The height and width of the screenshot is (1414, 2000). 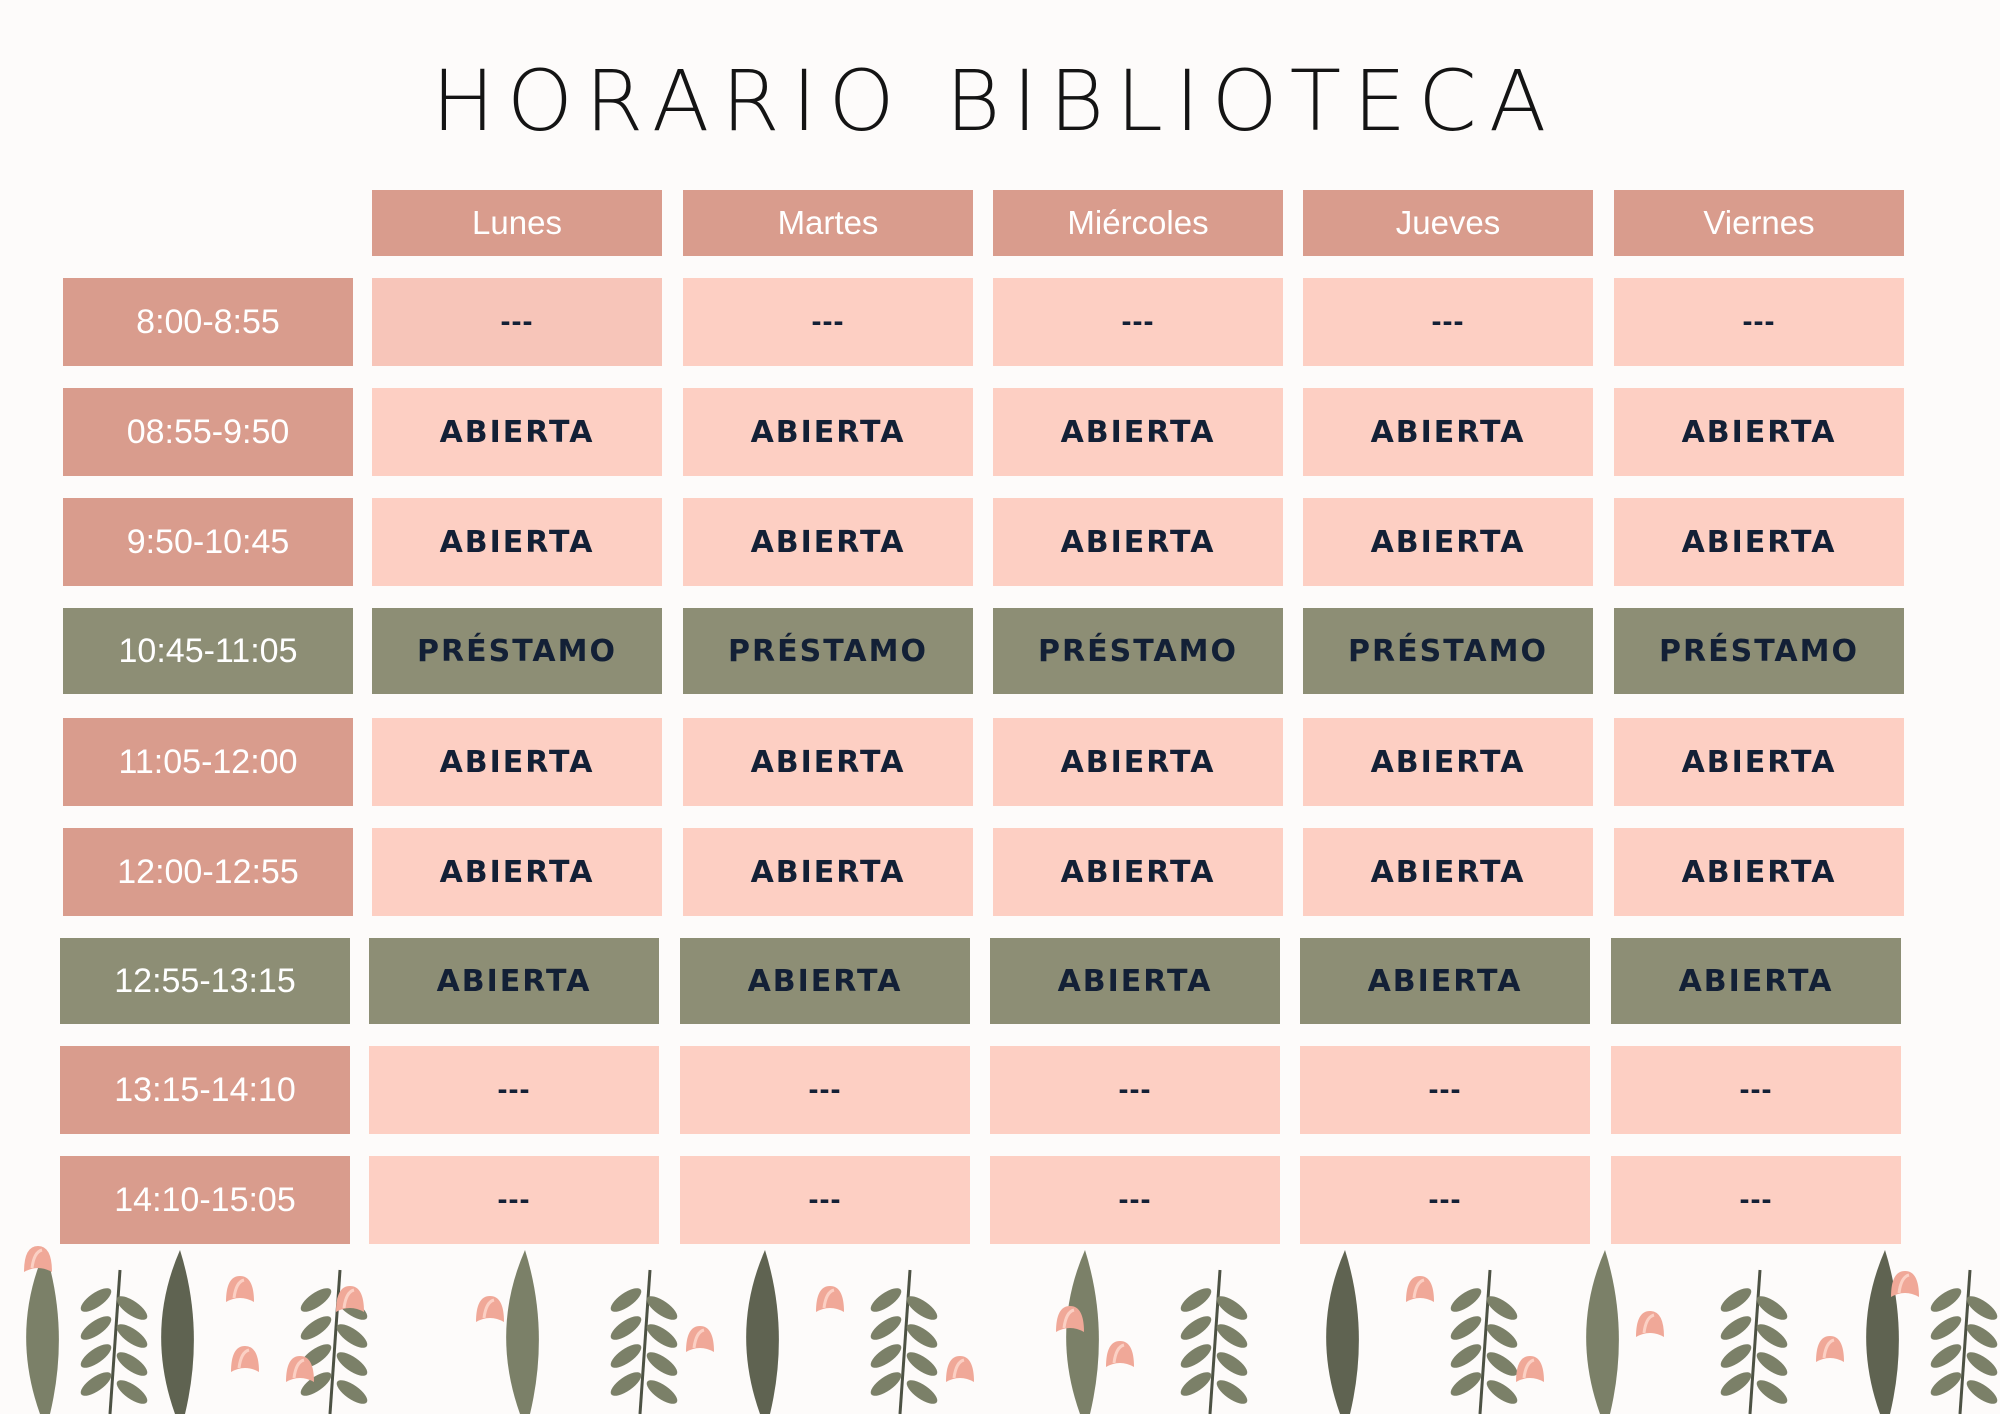 I want to click on time-slot-label: 11:05-12:00, so click(x=208, y=762).